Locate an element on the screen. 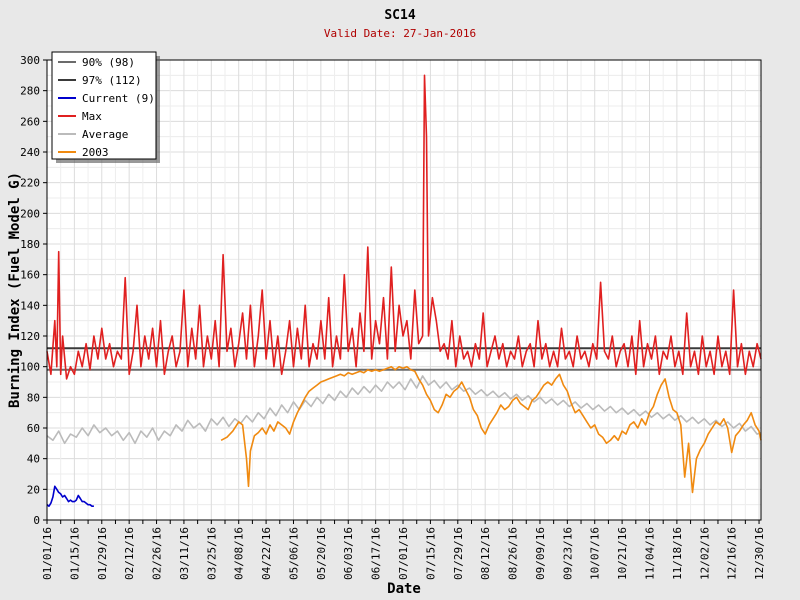  x-tick-label: 06/03/16 is located at coordinates (348, 553).